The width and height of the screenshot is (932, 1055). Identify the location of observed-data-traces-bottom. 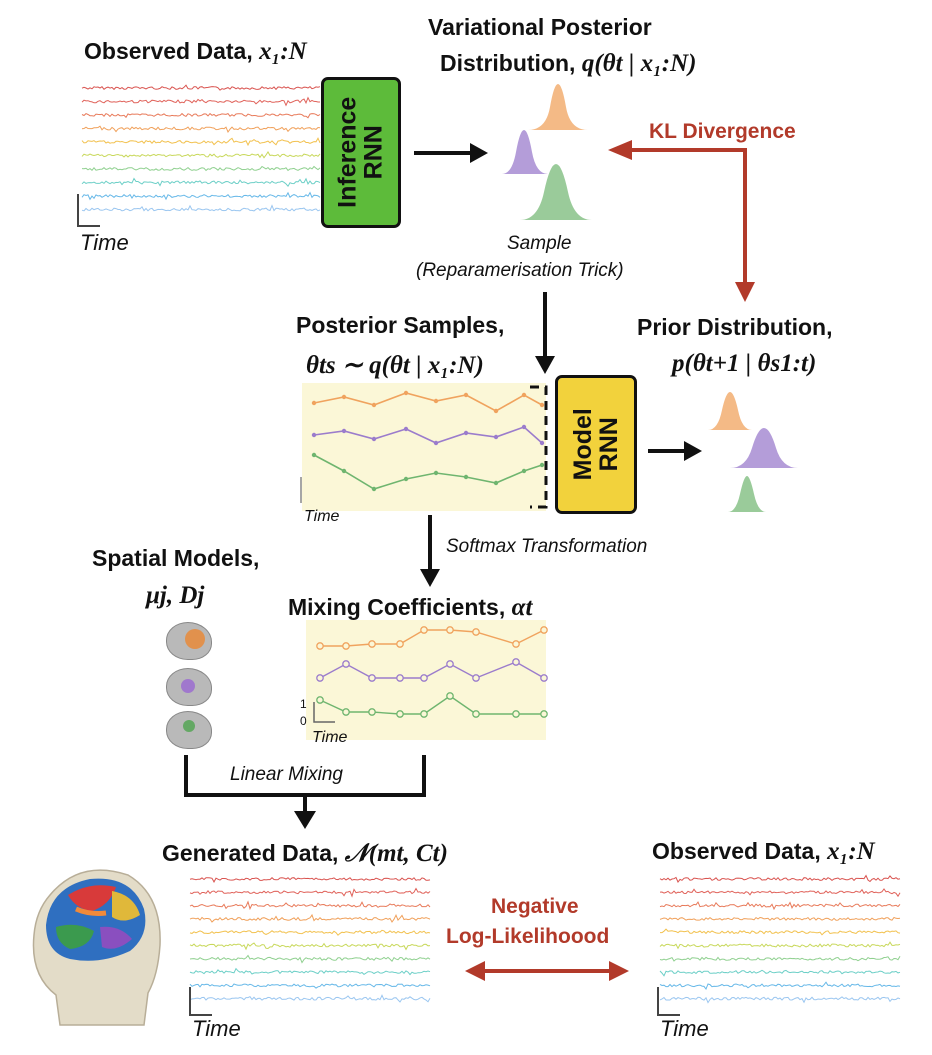
(780, 939).